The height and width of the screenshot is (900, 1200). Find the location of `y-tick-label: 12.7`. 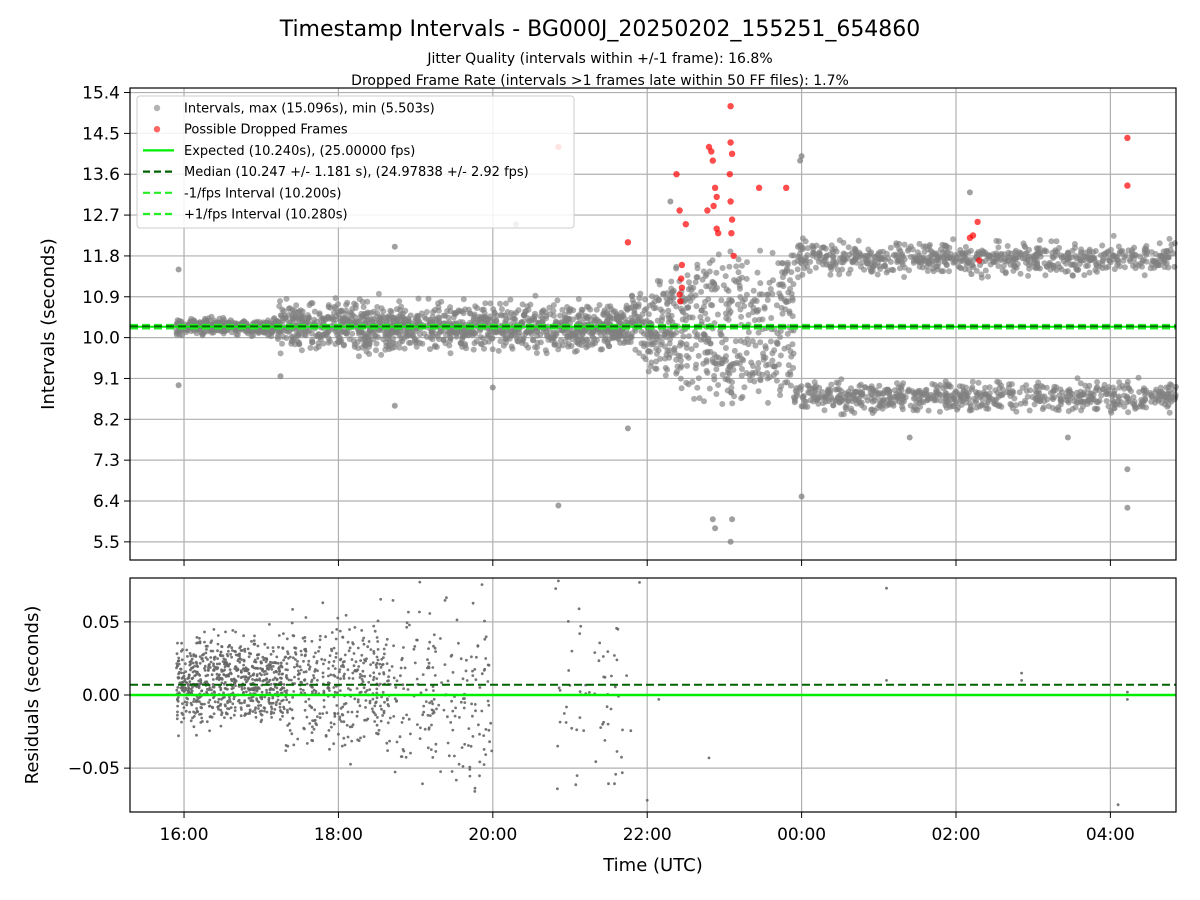

y-tick-label: 12.7 is located at coordinates (101, 216).